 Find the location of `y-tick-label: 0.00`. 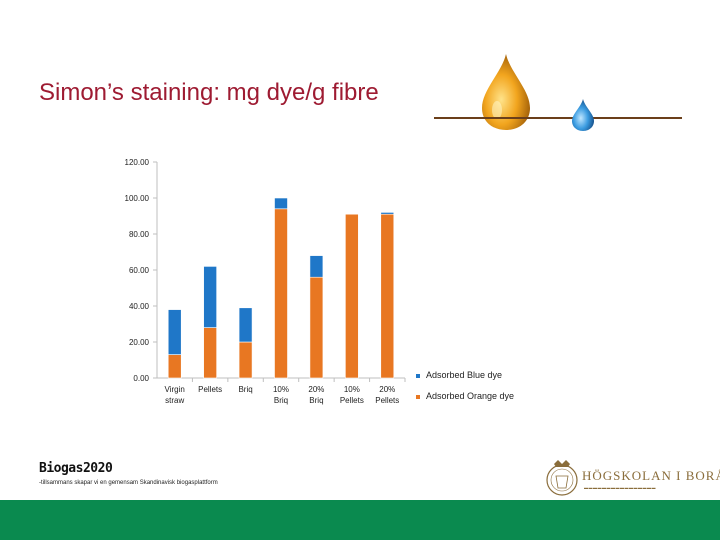

y-tick-label: 0.00 is located at coordinates (141, 378).